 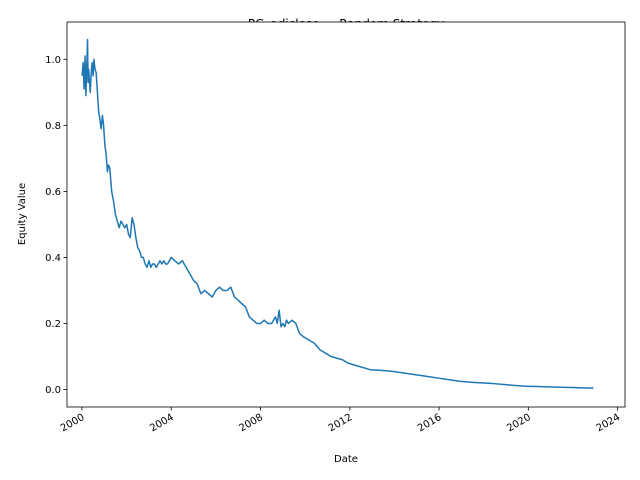 I want to click on y-tick-label: 1.0, so click(x=53, y=60).